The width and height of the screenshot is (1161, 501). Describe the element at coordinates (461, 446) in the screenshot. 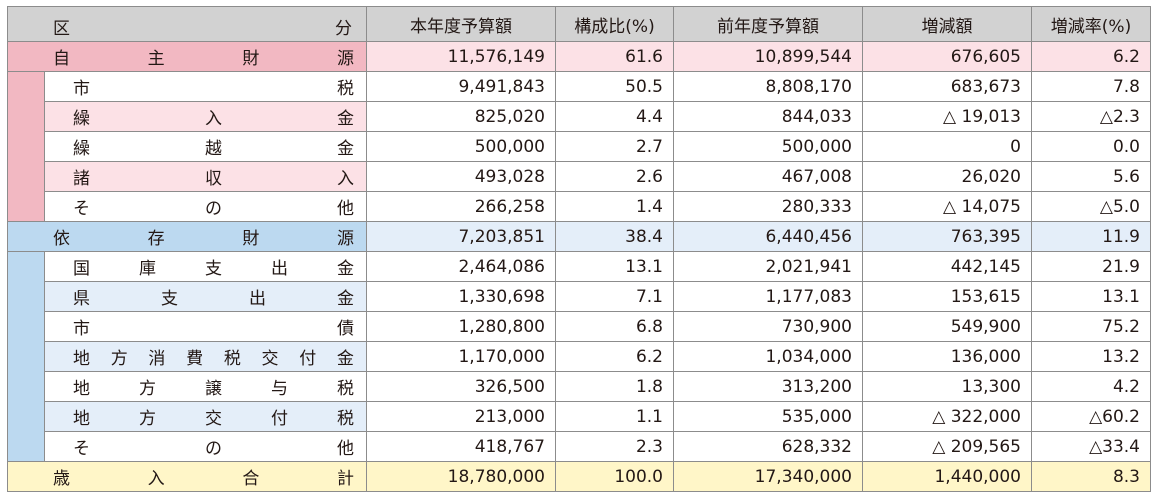

I see `cell-current-budget: 418,767` at that location.